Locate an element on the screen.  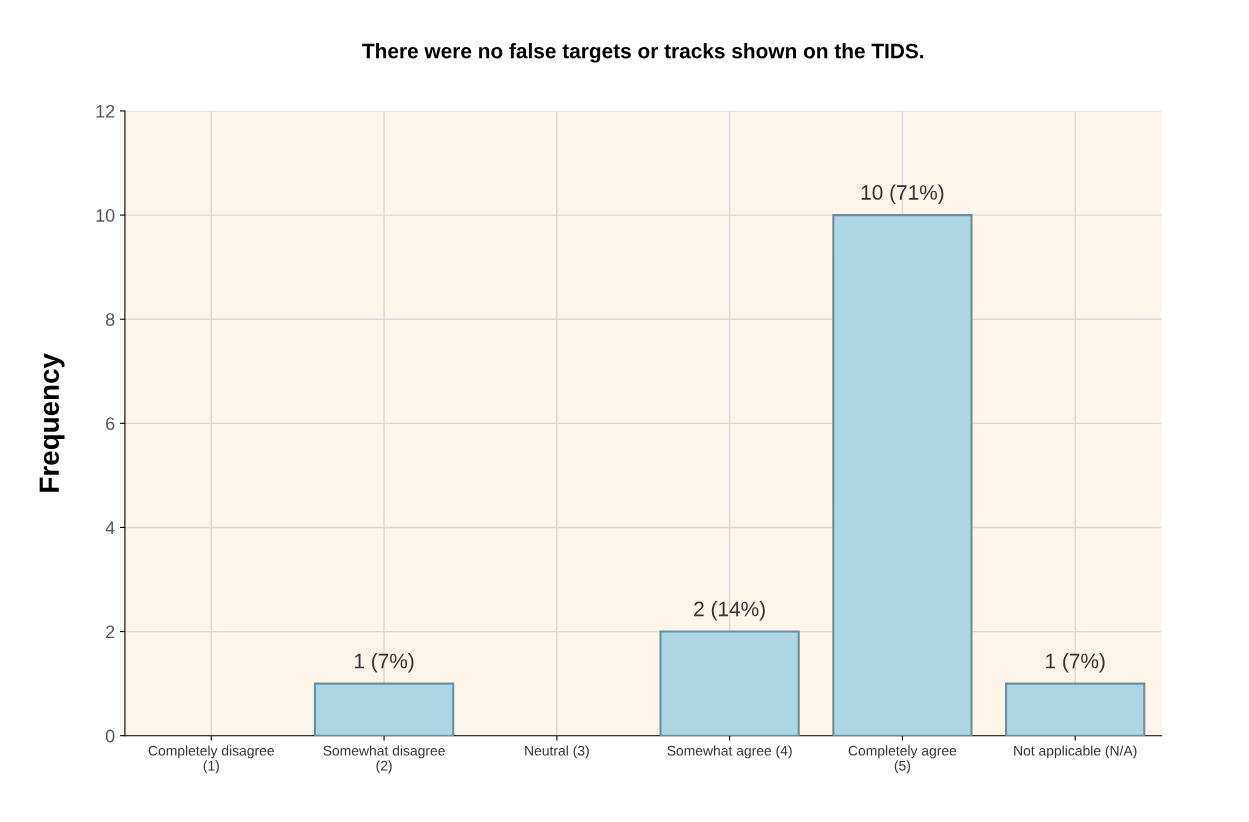
y-tick-label: 0 is located at coordinates (110, 736).